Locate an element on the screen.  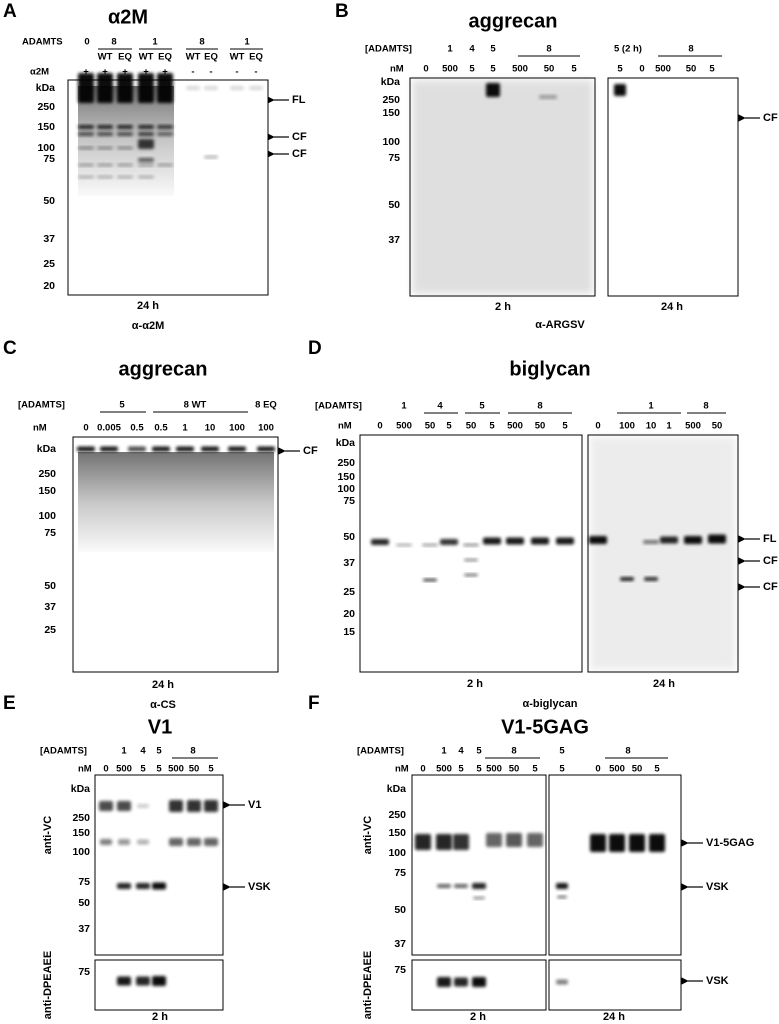
lane-label: 4 is located at coordinates (143, 751).